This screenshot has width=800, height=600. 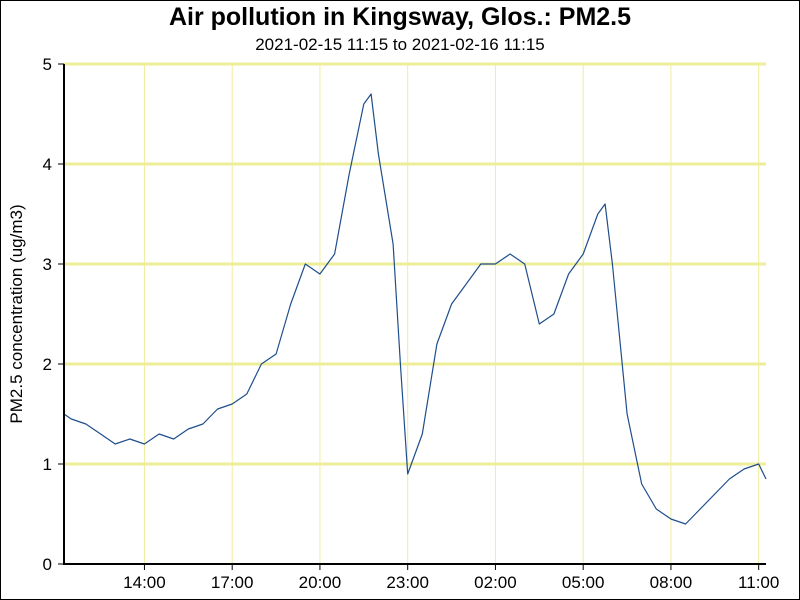 What do you see at coordinates (47, 564) in the screenshot?
I see `y-tick-label: 0` at bounding box center [47, 564].